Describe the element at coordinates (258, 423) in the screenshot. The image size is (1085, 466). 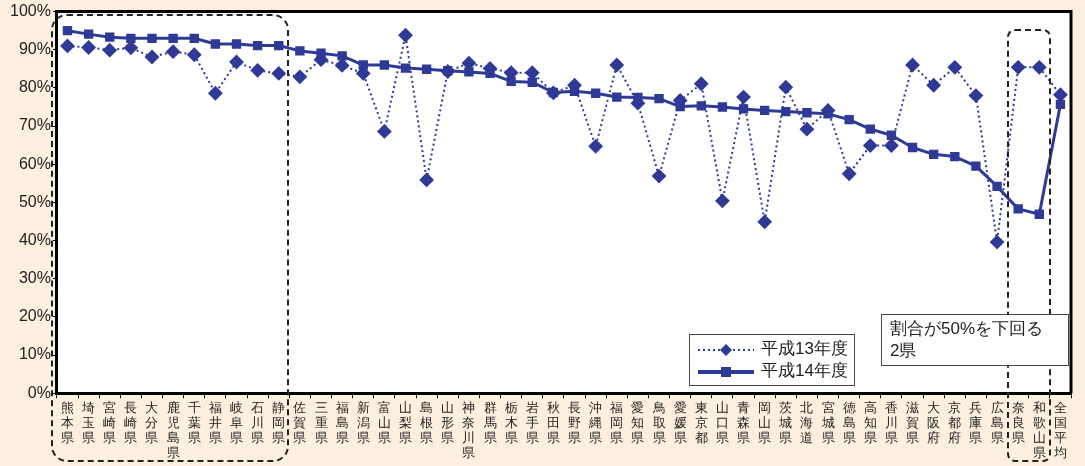
I see `x-tick-label: 石川県` at that location.